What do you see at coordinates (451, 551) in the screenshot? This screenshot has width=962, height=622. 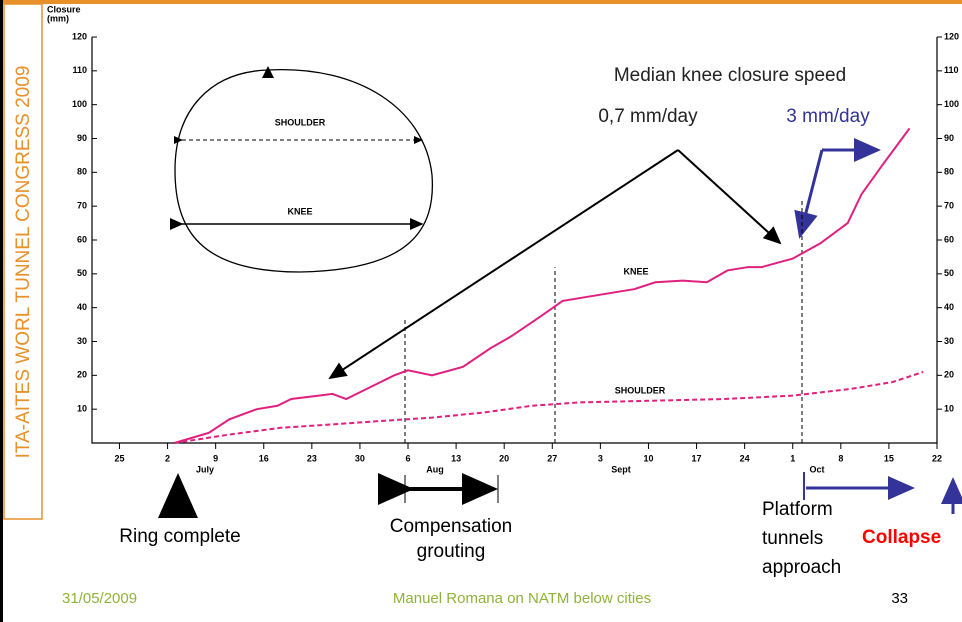 I see `event-label: grouting` at bounding box center [451, 551].